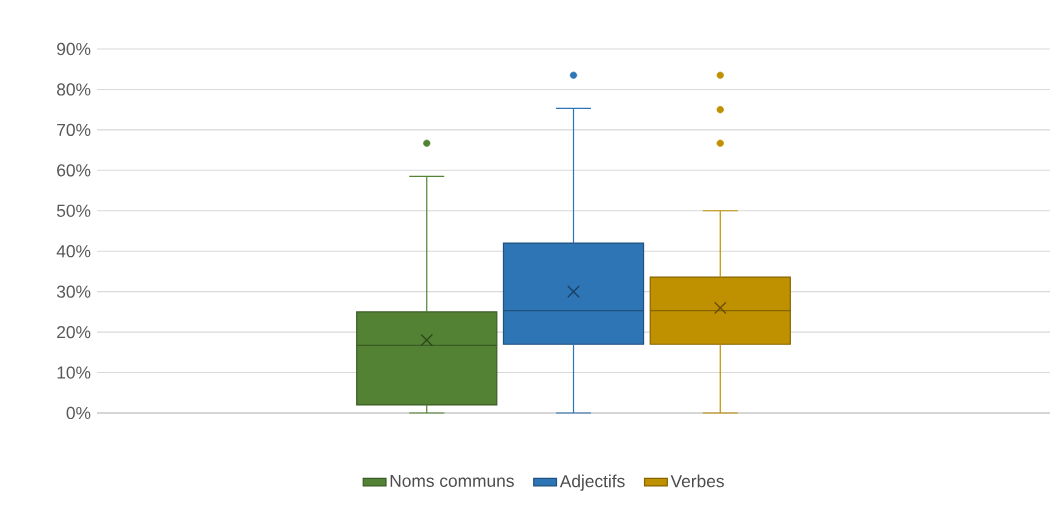  I want to click on y-tick-label: 60%, so click(74, 170).